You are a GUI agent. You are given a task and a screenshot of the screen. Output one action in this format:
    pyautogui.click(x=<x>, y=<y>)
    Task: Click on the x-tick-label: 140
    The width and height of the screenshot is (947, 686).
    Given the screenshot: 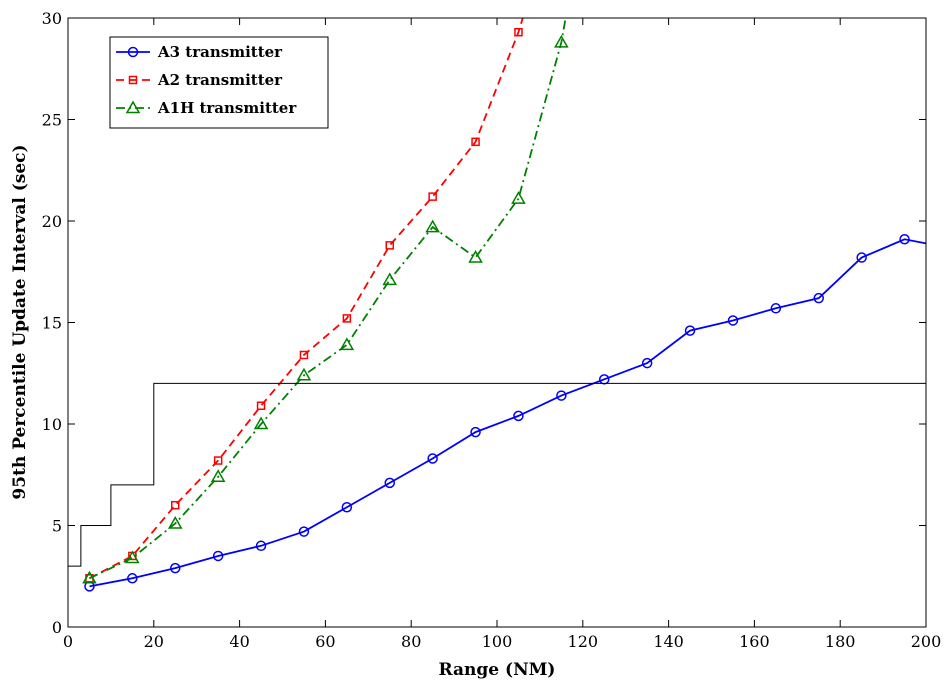 What is the action you would take?
    pyautogui.click(x=668, y=641)
    